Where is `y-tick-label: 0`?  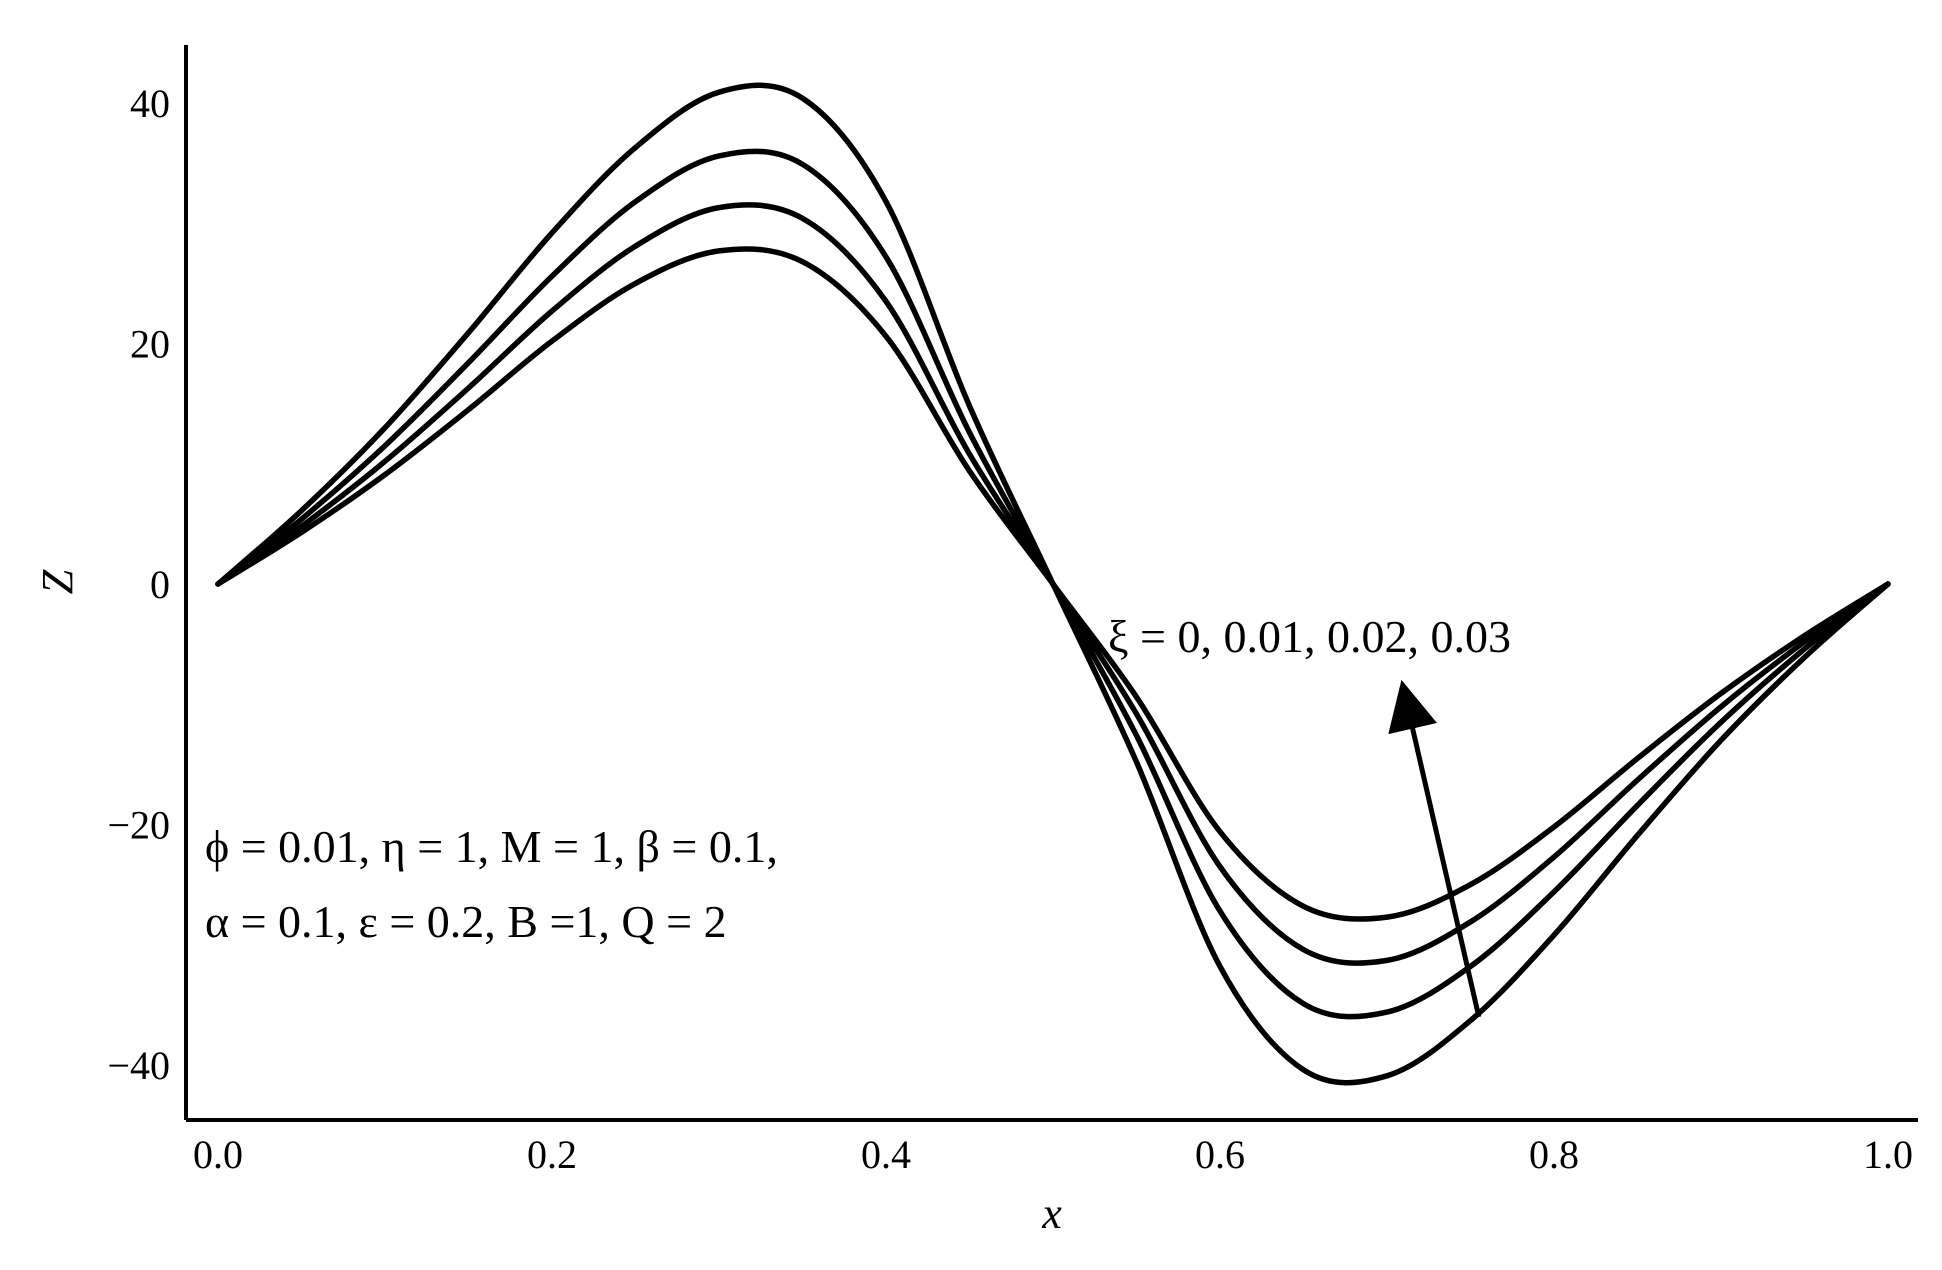 y-tick-label: 0 is located at coordinates (160, 584).